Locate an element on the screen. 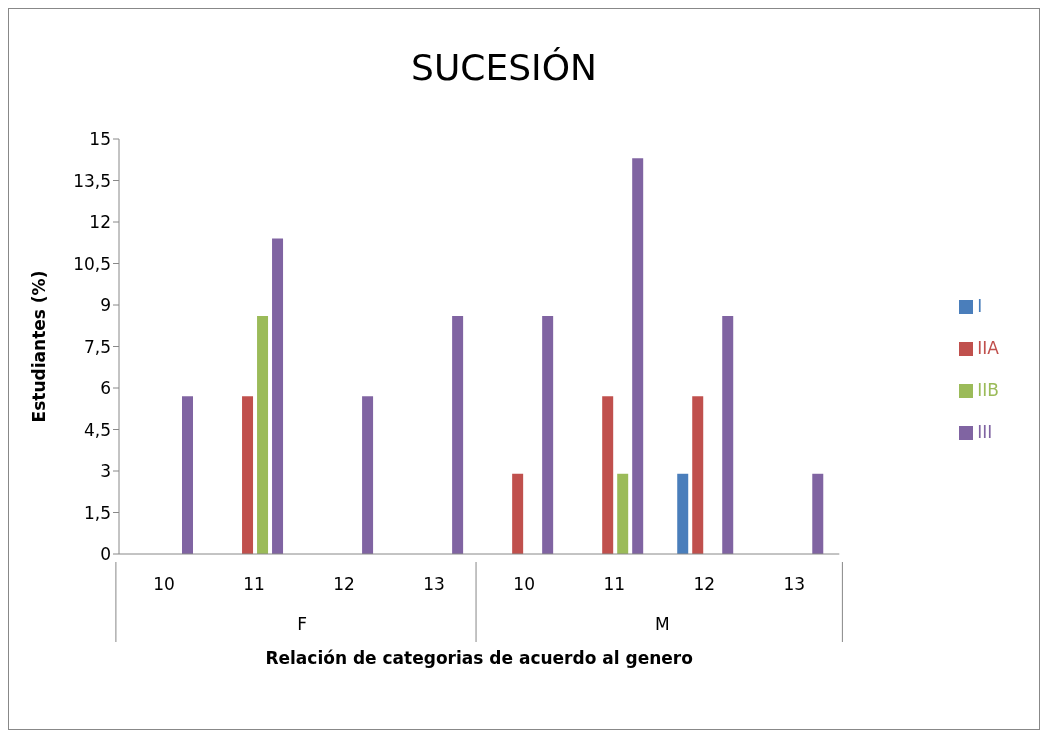 The height and width of the screenshot is (746, 1051). x-axis-title: Relación de categorias de acuerdo al genero is located at coordinates (479, 658).